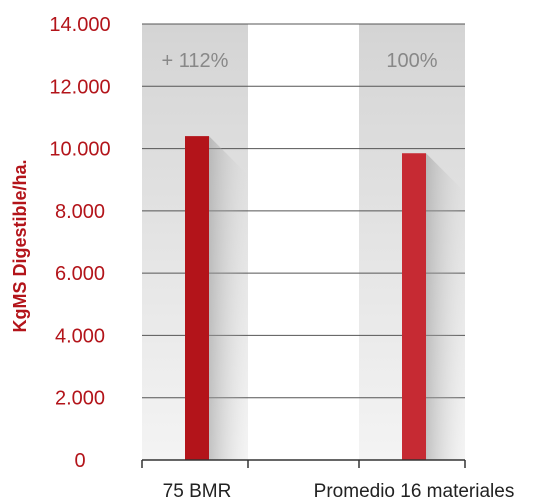 The height and width of the screenshot is (501, 533). I want to click on y-axis-title: KgMS Digestible/ha., so click(20, 245).